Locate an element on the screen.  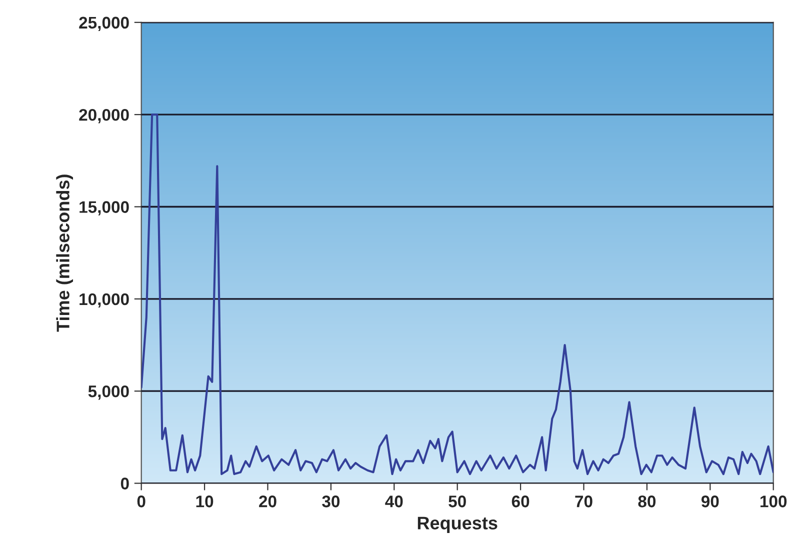
y-axis-title: Time (milseconds) is located at coordinates (64, 253).